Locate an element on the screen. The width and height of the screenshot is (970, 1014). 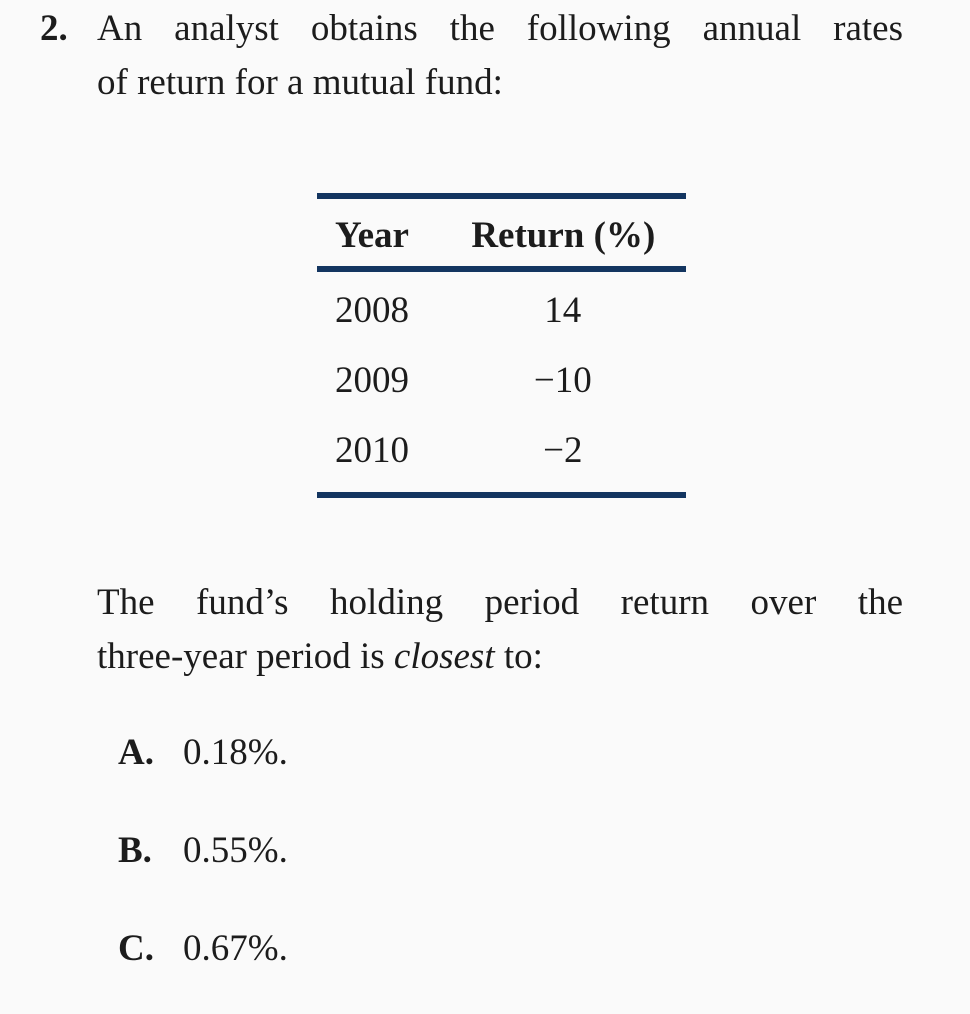
option-b: B. 0.55%. is located at coordinates (485, 851).